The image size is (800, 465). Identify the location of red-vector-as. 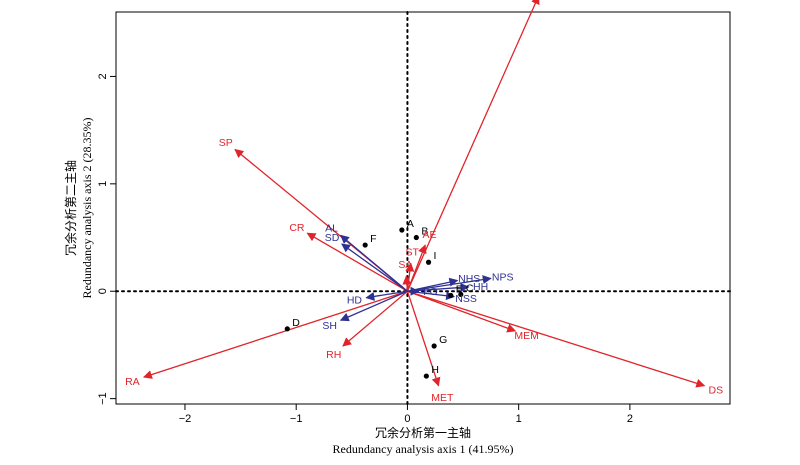
(473, 146).